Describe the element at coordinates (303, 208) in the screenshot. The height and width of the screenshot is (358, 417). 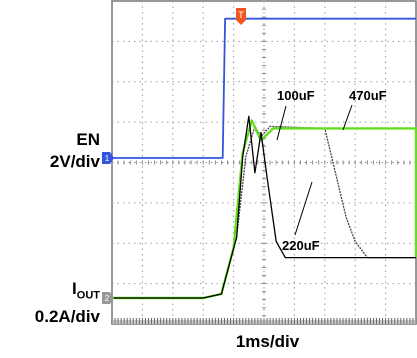
I see `pointer-220uf` at that location.